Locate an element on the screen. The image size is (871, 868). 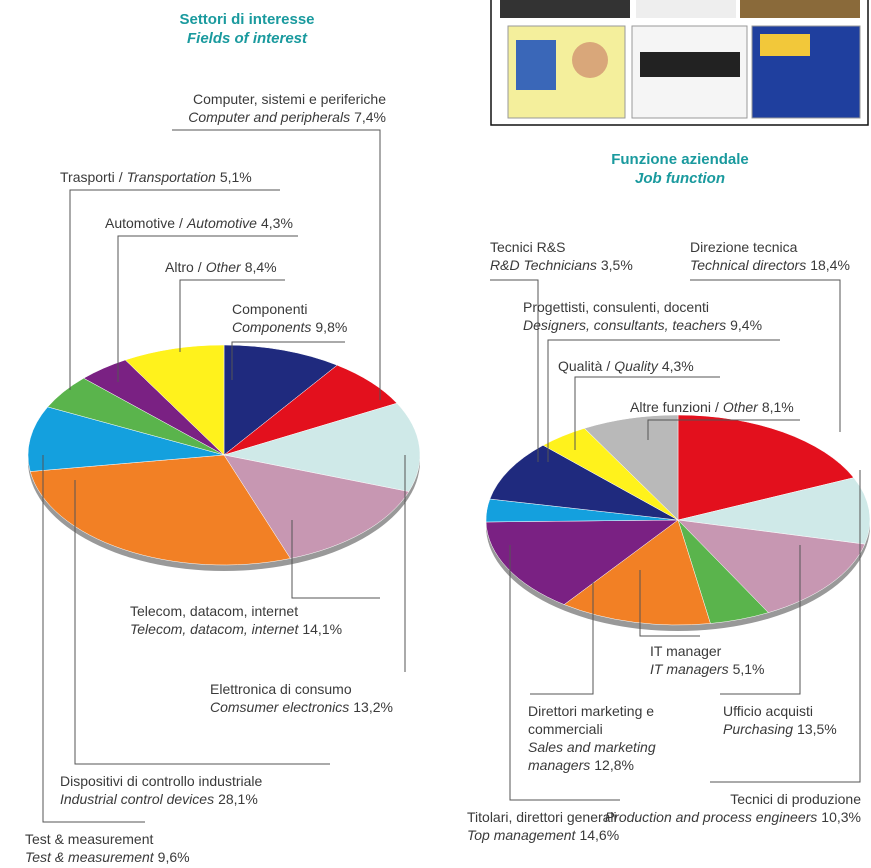
slice-label: Altre funzioni / Other 8,1% is located at coordinates (714, 407).